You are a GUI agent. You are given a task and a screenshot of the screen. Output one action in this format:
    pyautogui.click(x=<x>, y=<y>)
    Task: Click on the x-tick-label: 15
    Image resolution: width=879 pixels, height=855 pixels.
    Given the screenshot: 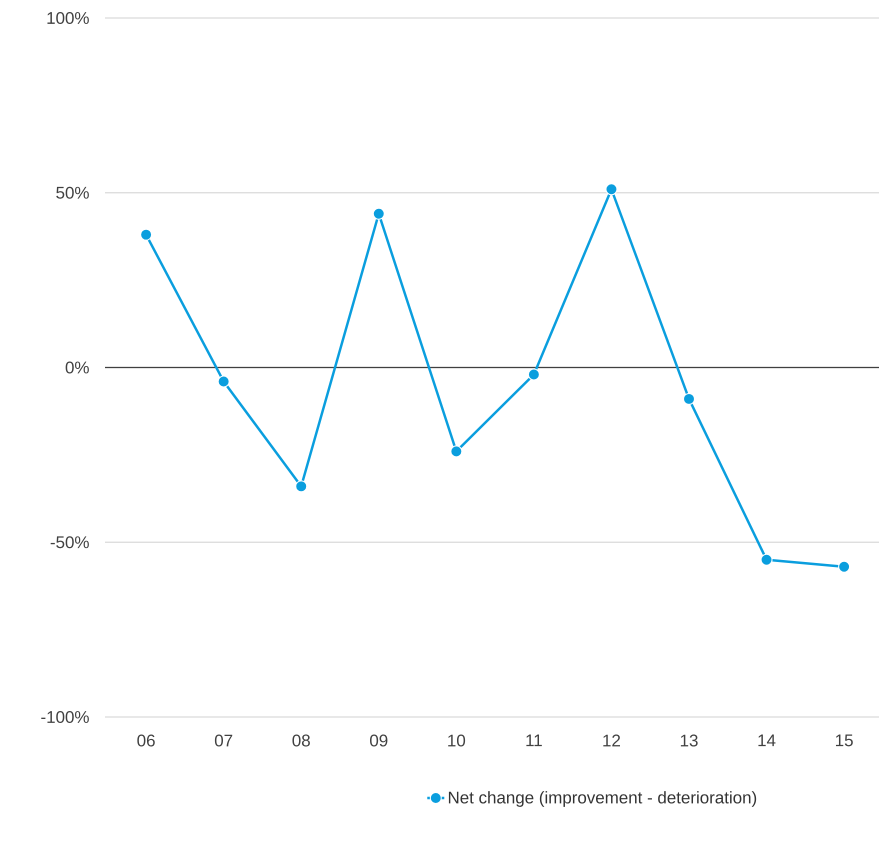 What is the action you would take?
    pyautogui.click(x=844, y=740)
    